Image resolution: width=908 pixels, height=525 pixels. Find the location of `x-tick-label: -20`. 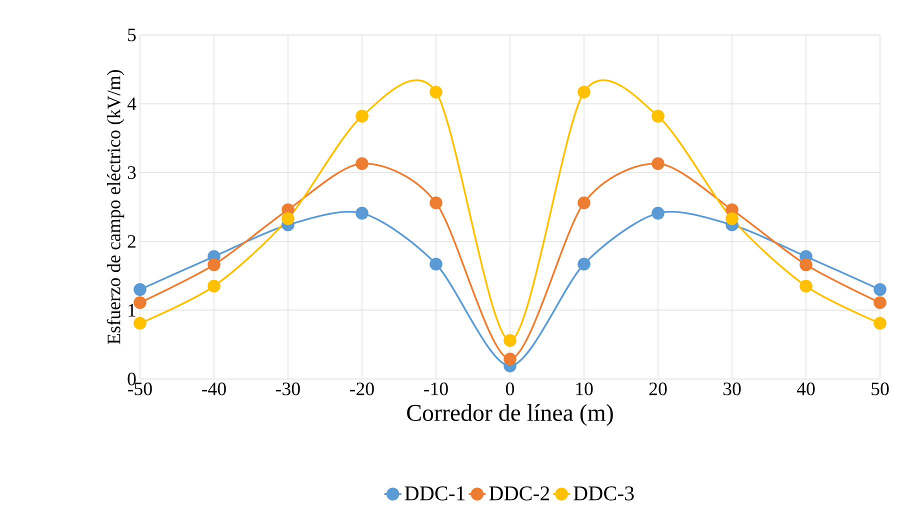

x-tick-label: -20 is located at coordinates (362, 389).